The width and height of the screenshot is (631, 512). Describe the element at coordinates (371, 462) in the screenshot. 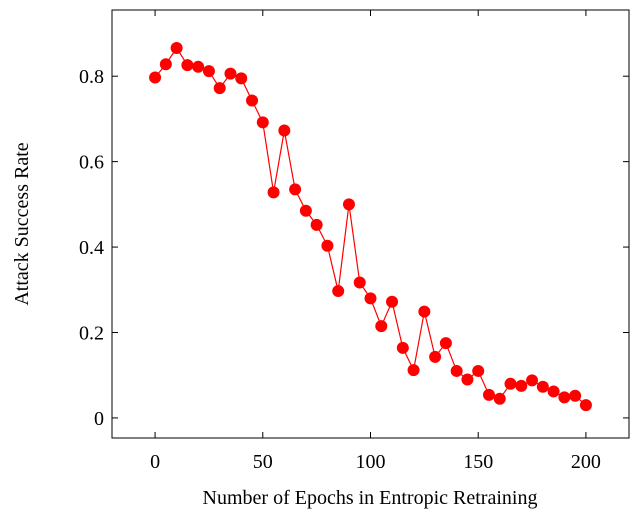

I see `x-tick-label: 100` at that location.